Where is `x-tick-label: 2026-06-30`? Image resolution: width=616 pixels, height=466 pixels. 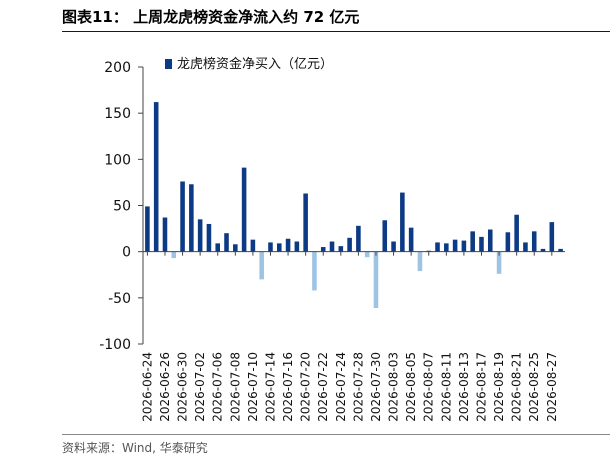 x-tick-label: 2026-06-30 is located at coordinates (183, 387).